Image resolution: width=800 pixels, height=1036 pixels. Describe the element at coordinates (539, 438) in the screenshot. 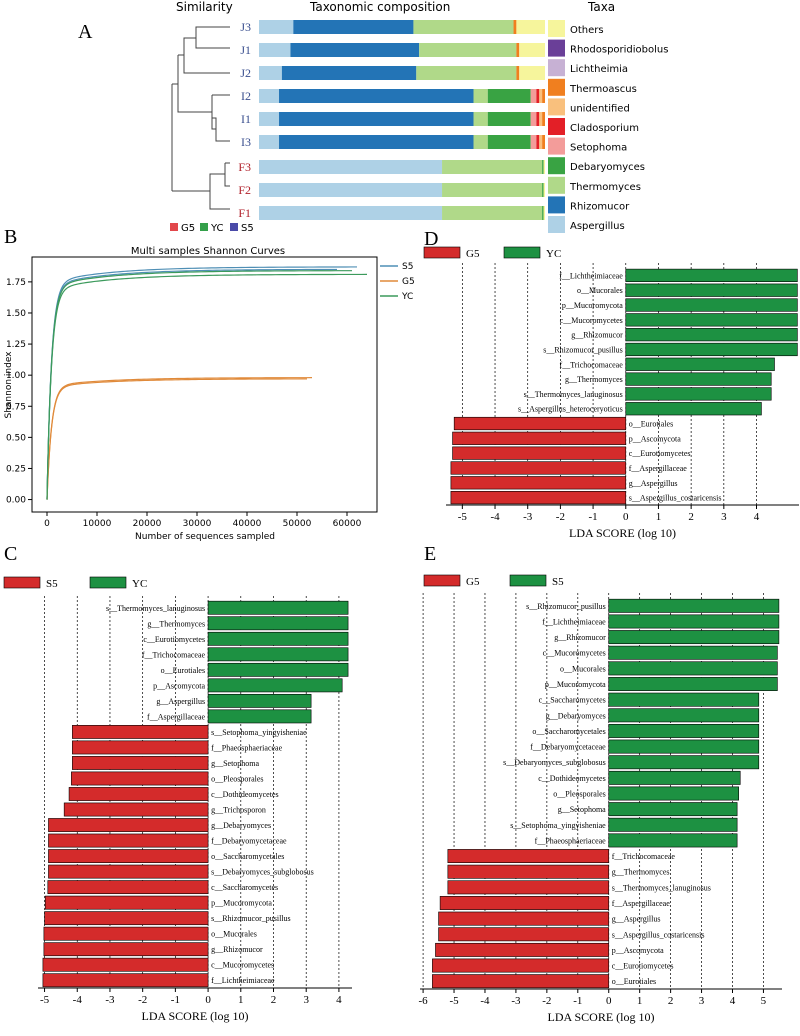

I see `paneld-bar-p-ascomycota` at that location.